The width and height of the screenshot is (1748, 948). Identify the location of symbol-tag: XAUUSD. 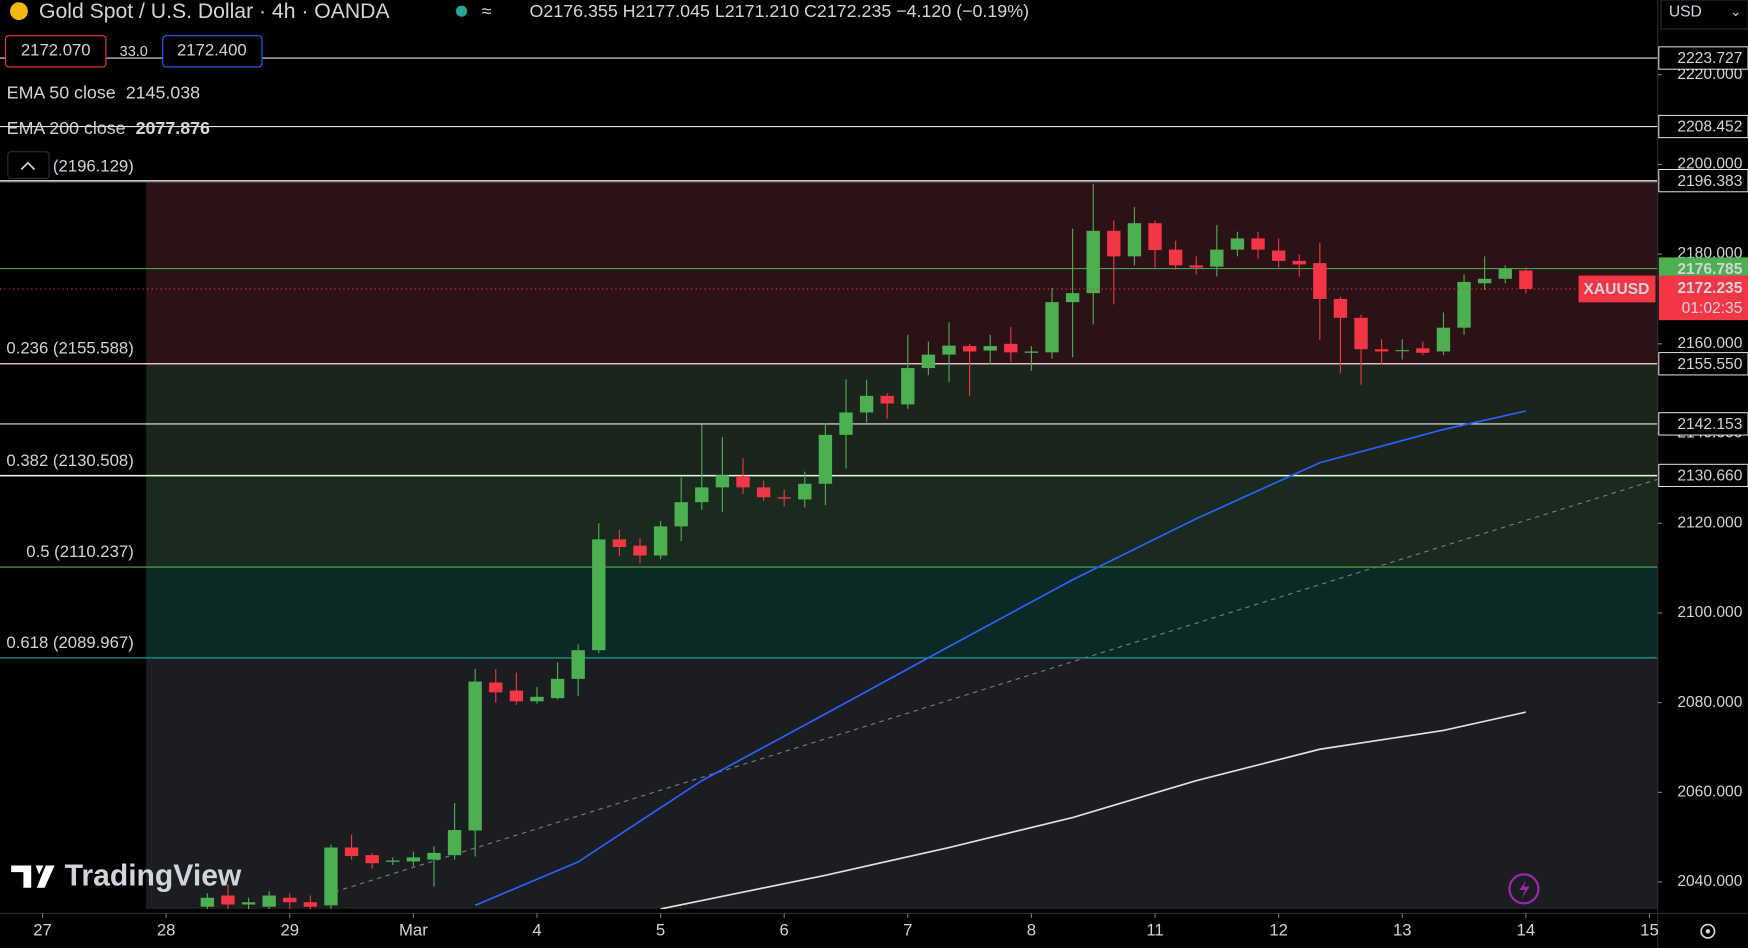
(1617, 289).